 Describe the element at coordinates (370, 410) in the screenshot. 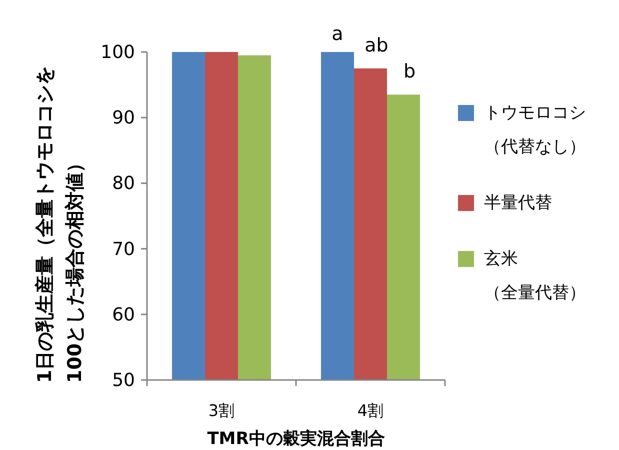

I see `x-tick-label: 4割` at that location.